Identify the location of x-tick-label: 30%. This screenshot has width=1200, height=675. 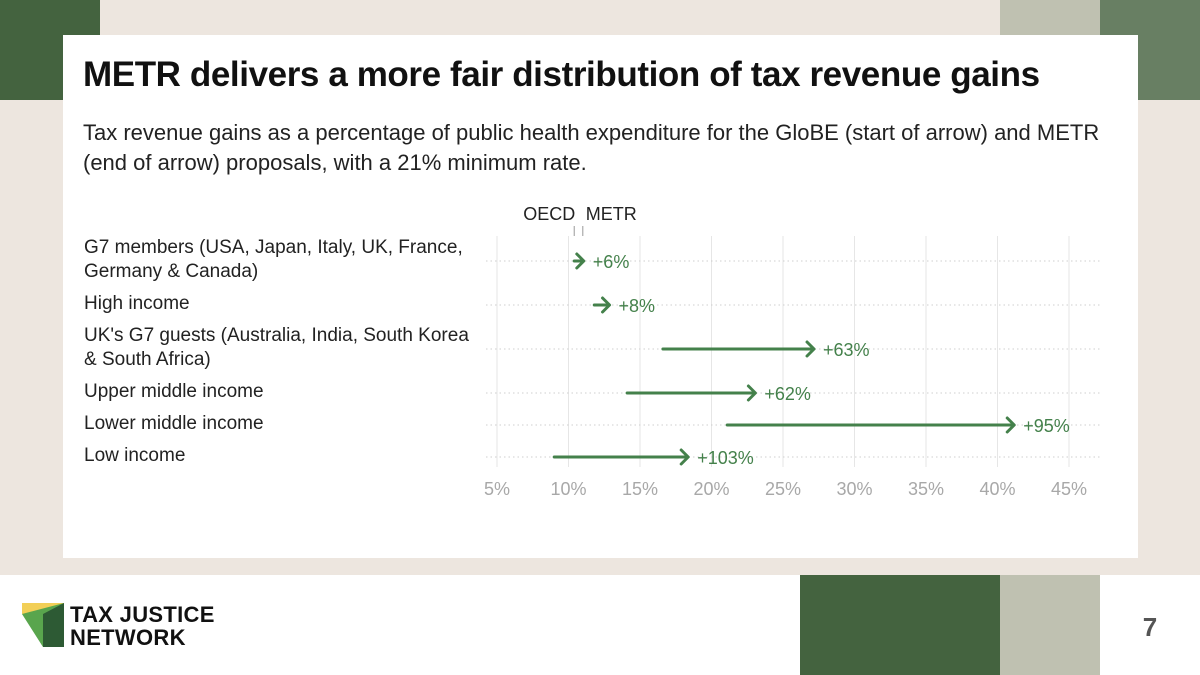
(854, 489).